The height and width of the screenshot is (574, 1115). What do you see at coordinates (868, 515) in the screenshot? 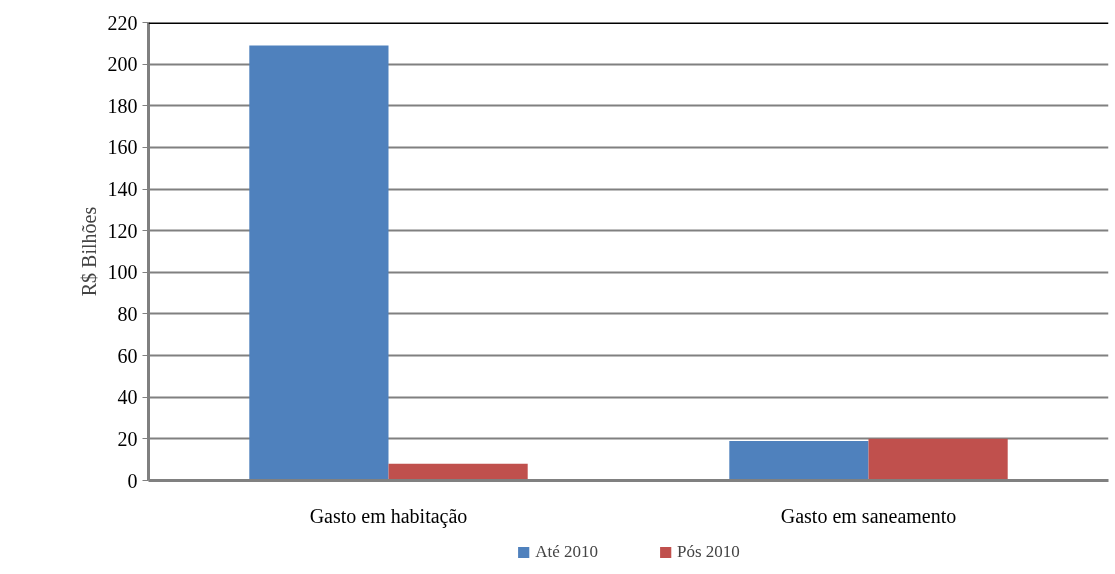
I see `x-tick-label: Gasto em saneamento` at bounding box center [868, 515].